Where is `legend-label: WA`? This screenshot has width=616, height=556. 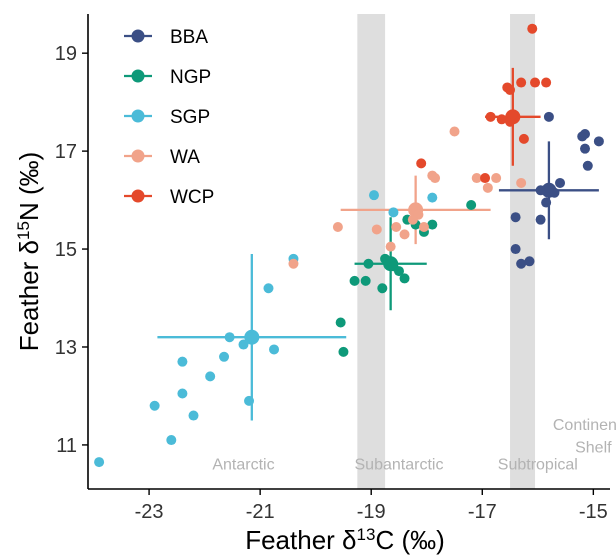 legend-label: WA is located at coordinates (185, 157).